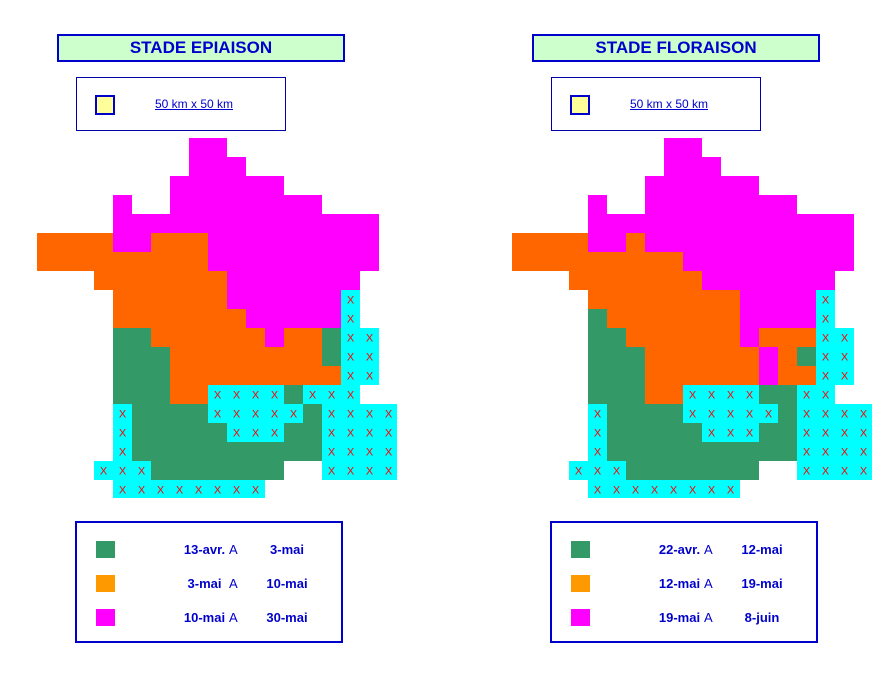 The height and width of the screenshot is (677, 875). I want to click on legend-to: 30-mai, so click(287, 617).